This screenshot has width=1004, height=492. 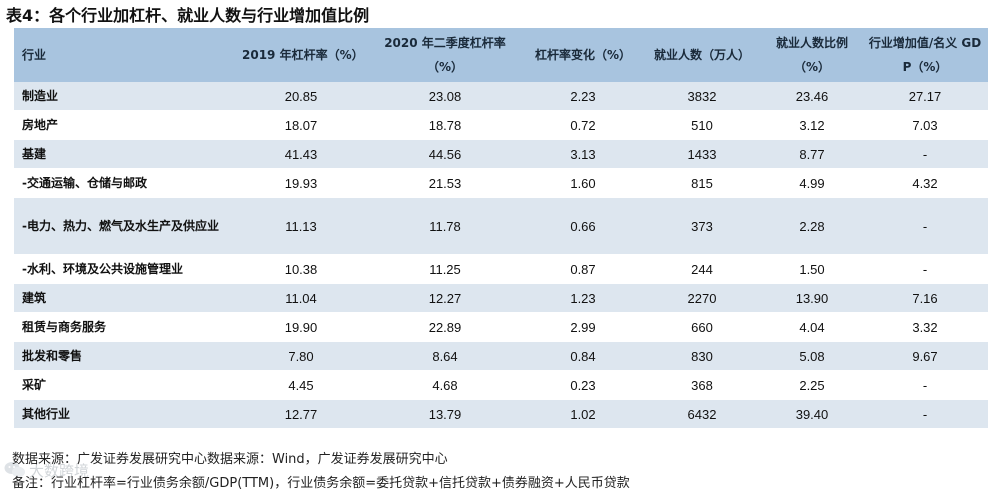 I want to click on cell-employment: 510, so click(x=702, y=125).